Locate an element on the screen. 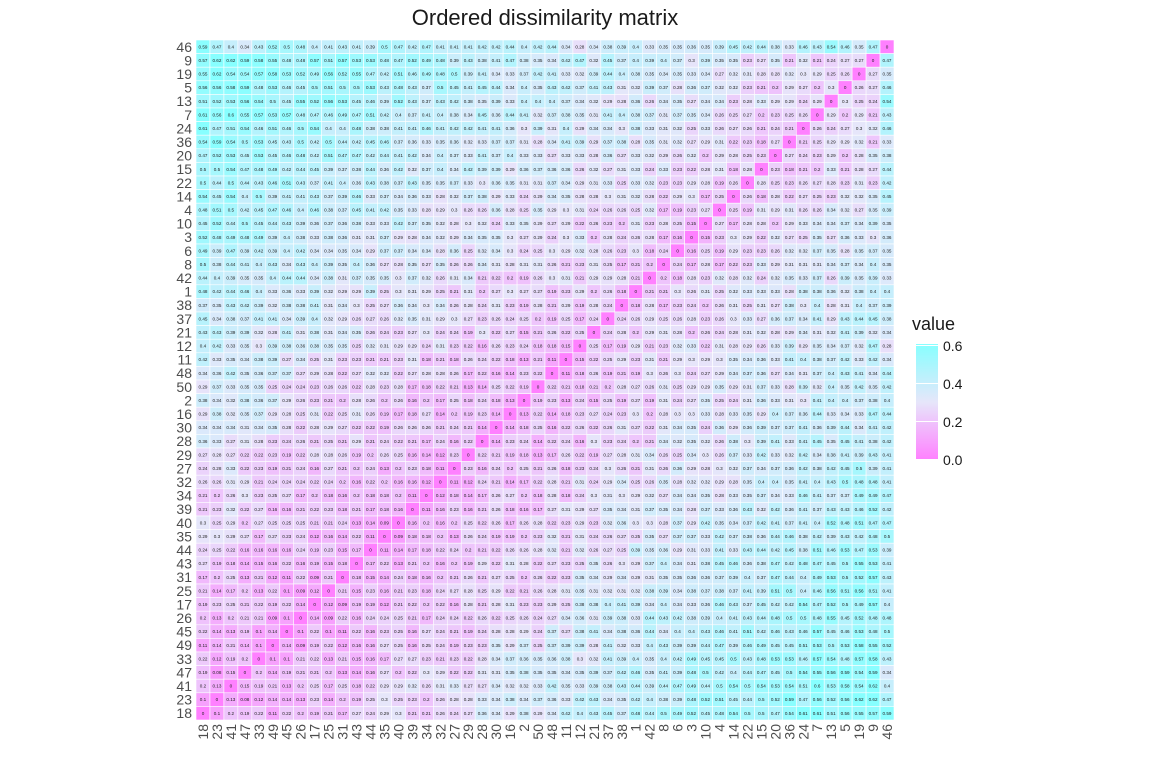  heatmap-cell-value: 0.44 is located at coordinates (649, 631).